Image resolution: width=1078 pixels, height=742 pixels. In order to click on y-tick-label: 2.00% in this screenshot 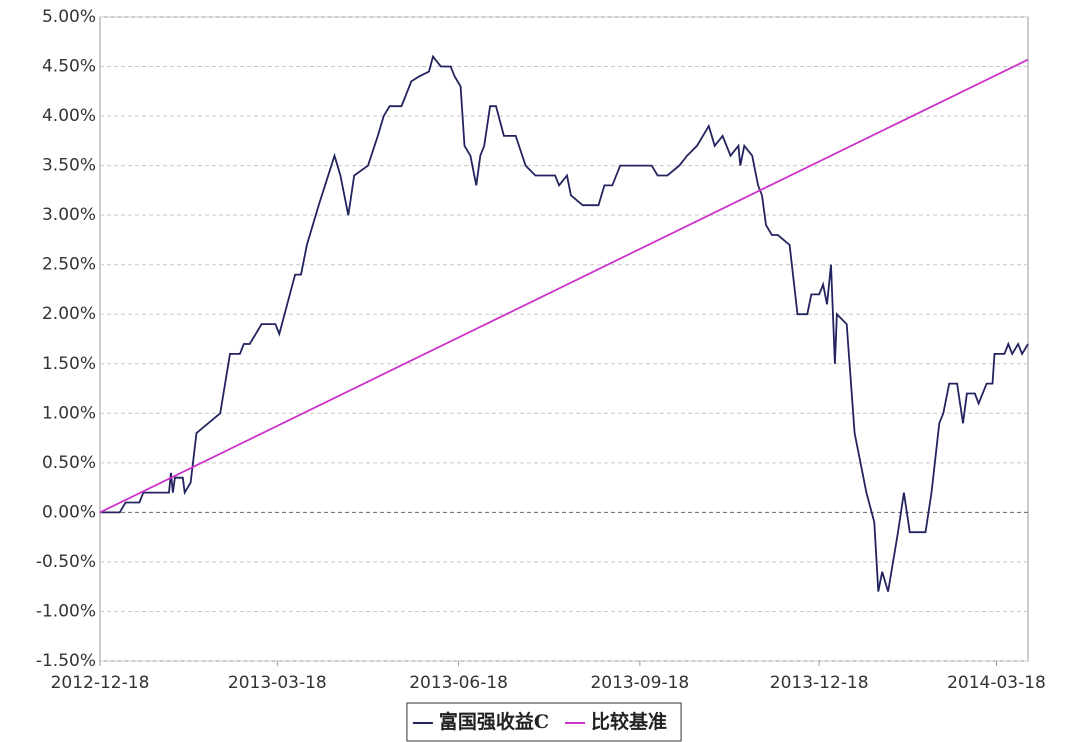, I will do `click(69, 314)`.